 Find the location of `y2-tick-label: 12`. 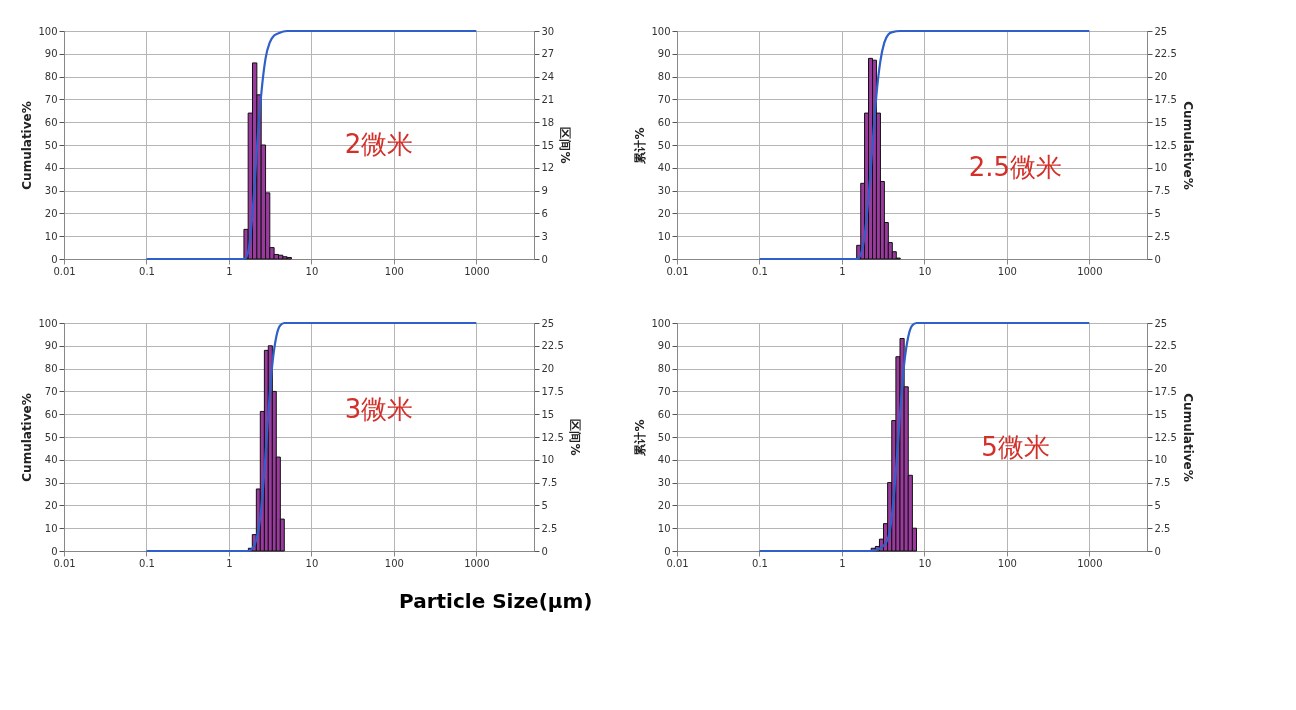

y2-tick-label: 12 is located at coordinates (548, 168).